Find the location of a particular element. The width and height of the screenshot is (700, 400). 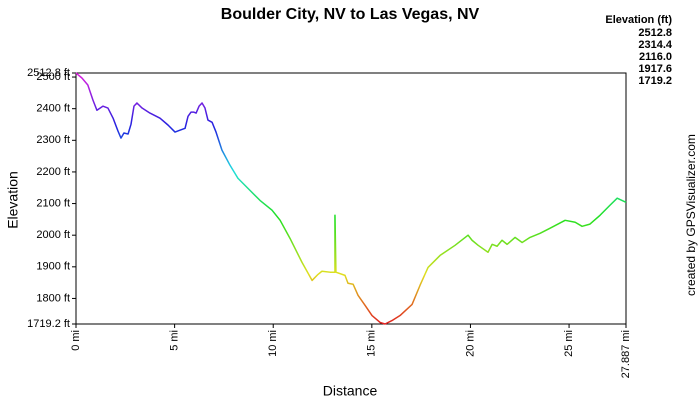

legend-entry: 2314.4 is located at coordinates (655, 45).